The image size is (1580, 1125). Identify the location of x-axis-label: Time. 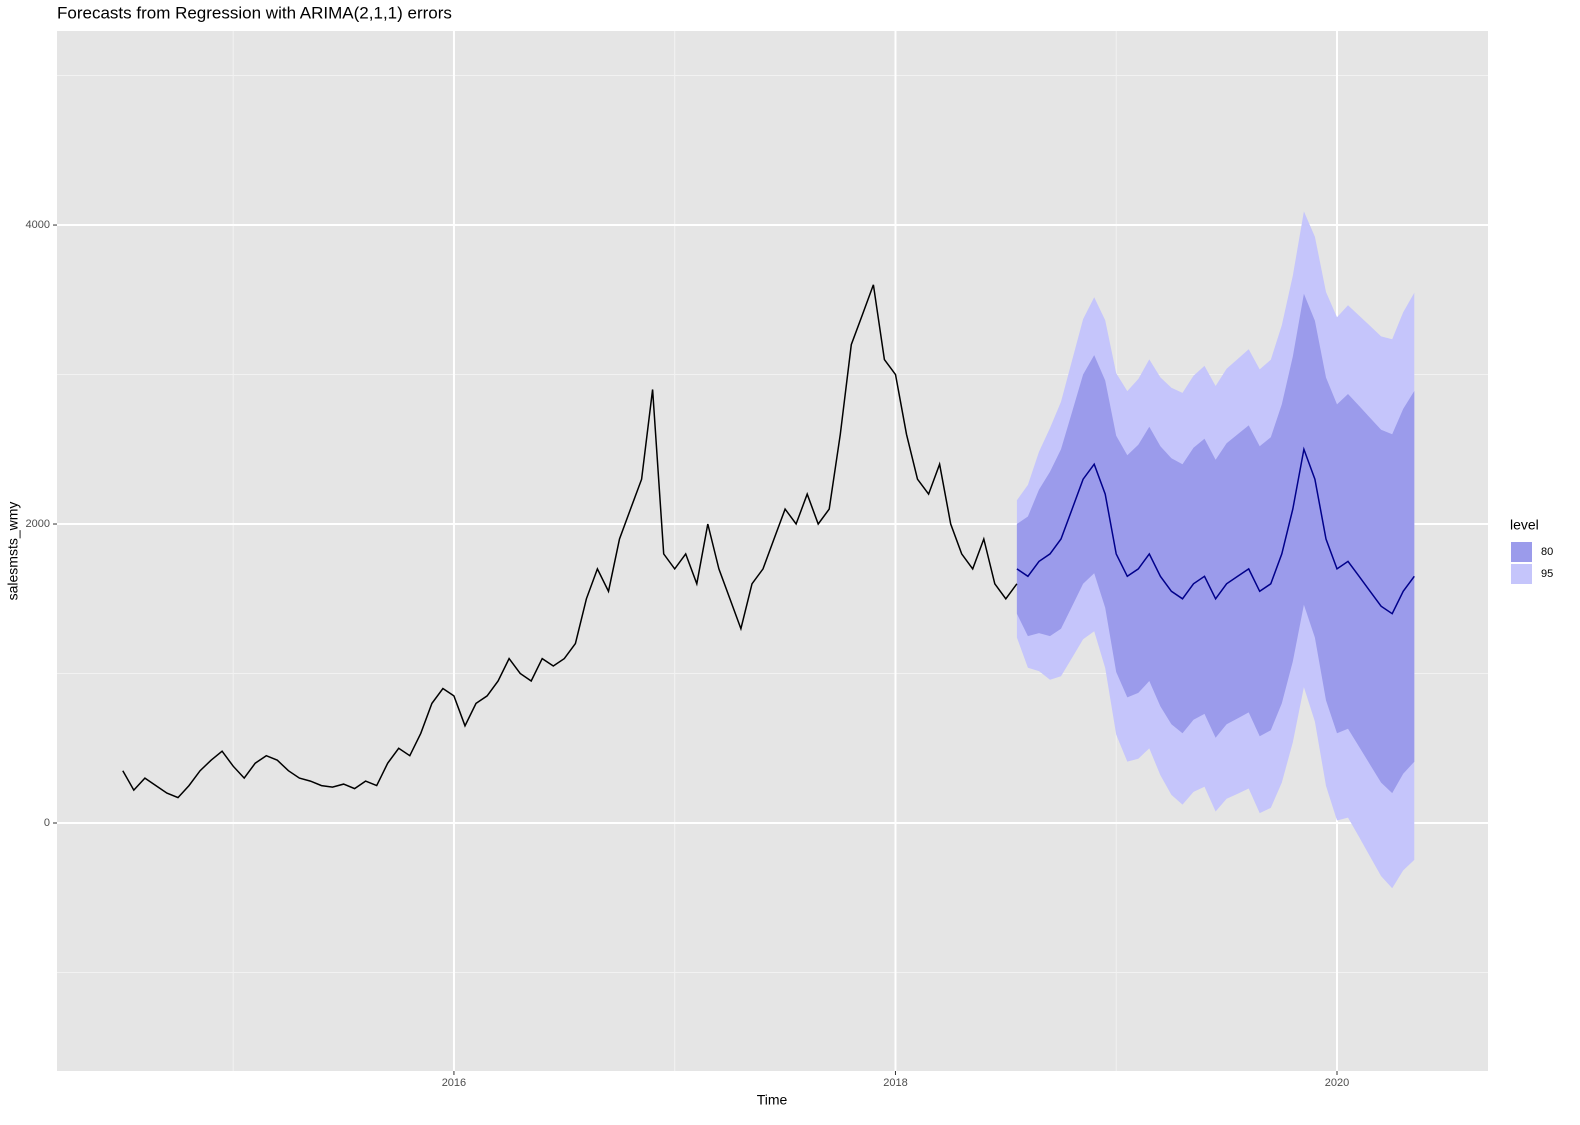
(772, 1100).